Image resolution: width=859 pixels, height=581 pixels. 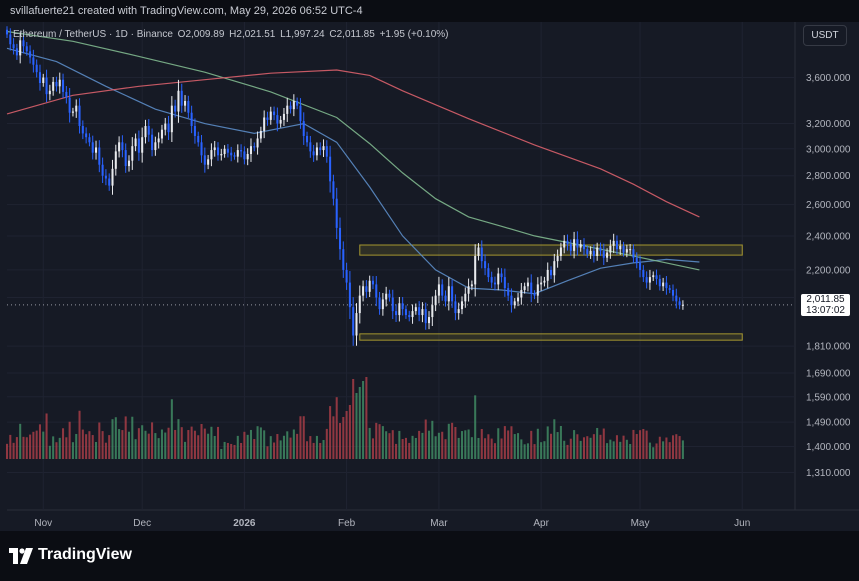 What do you see at coordinates (439, 523) in the screenshot?
I see `time-tick-label: Mar` at bounding box center [439, 523].